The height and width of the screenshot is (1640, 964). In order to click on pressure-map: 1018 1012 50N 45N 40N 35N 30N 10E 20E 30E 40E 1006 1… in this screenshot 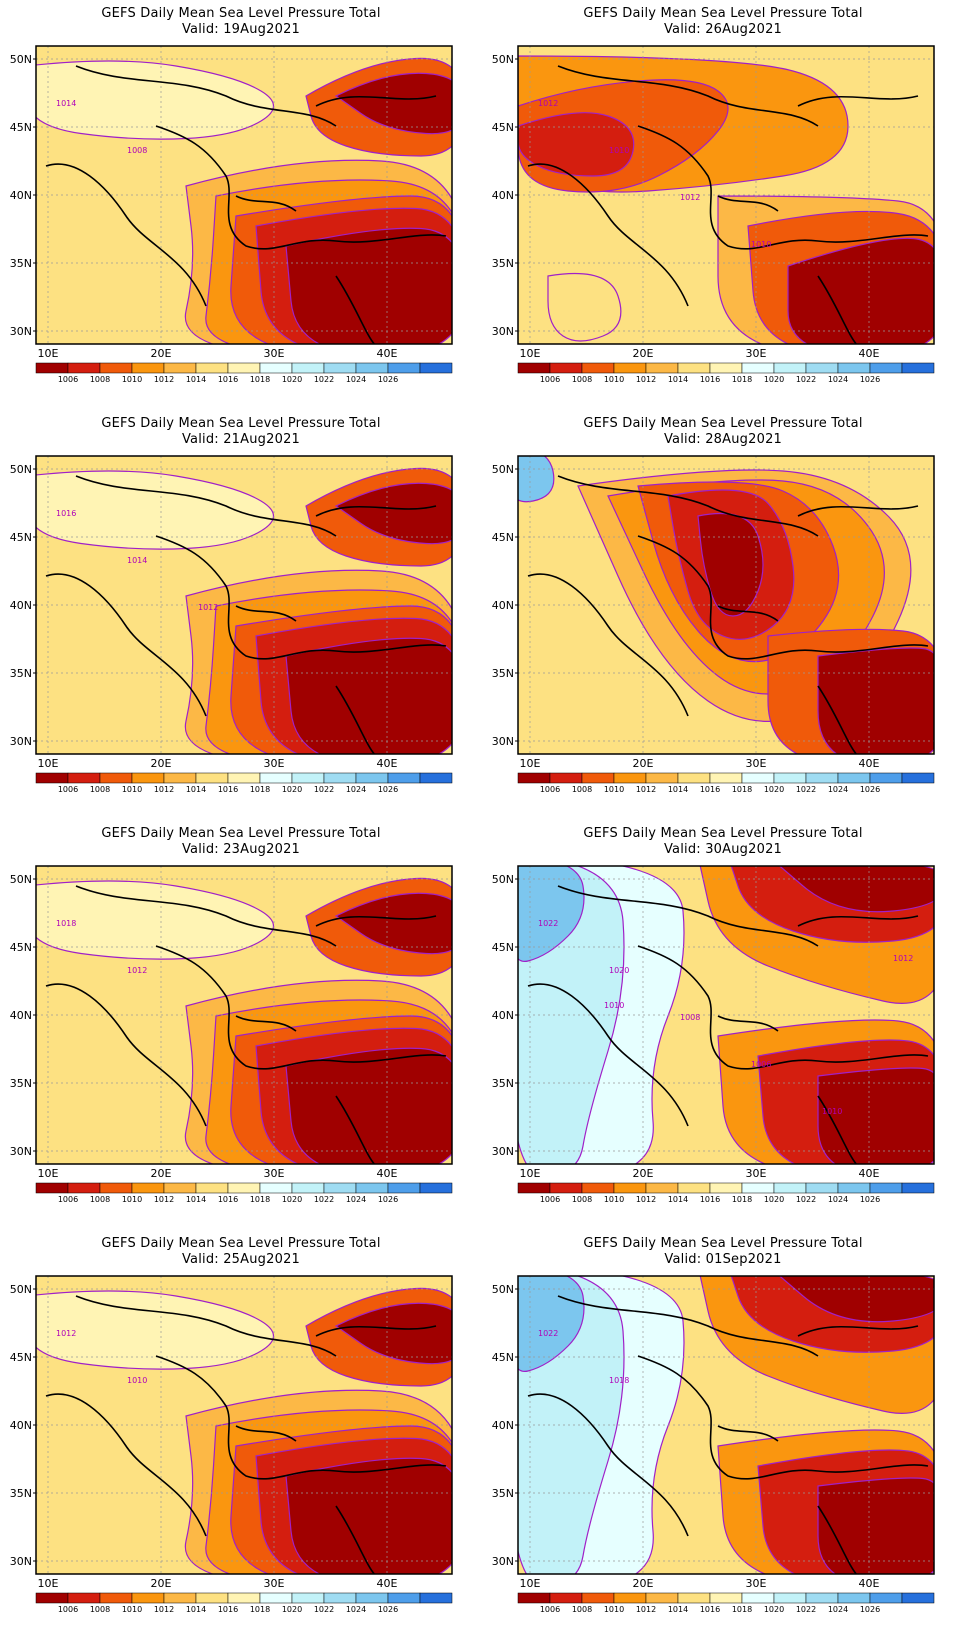, I will do `click(231, 1034)`.